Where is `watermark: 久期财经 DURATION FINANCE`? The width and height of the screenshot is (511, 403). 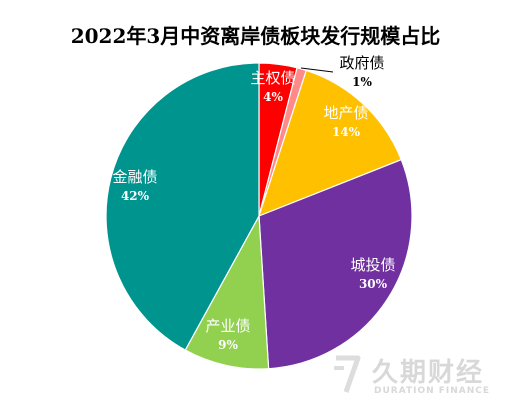 watermark: 久期财经 DURATION FINANCE is located at coordinates (417, 376).